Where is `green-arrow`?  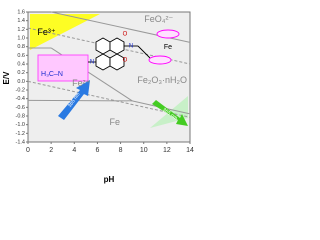
green-arrow is located at coordinates (170, 113).